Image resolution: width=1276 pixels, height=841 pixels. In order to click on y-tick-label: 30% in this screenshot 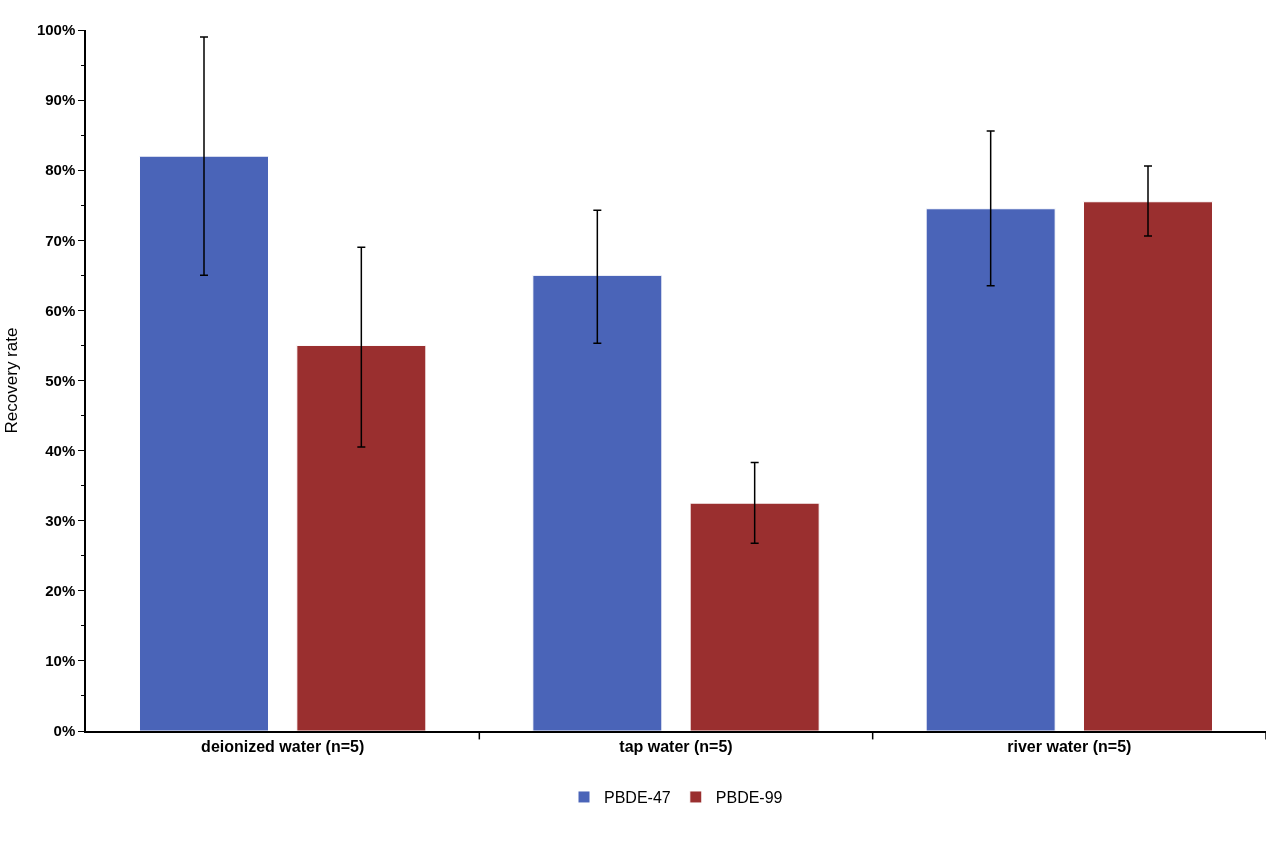, I will do `click(60, 520)`.